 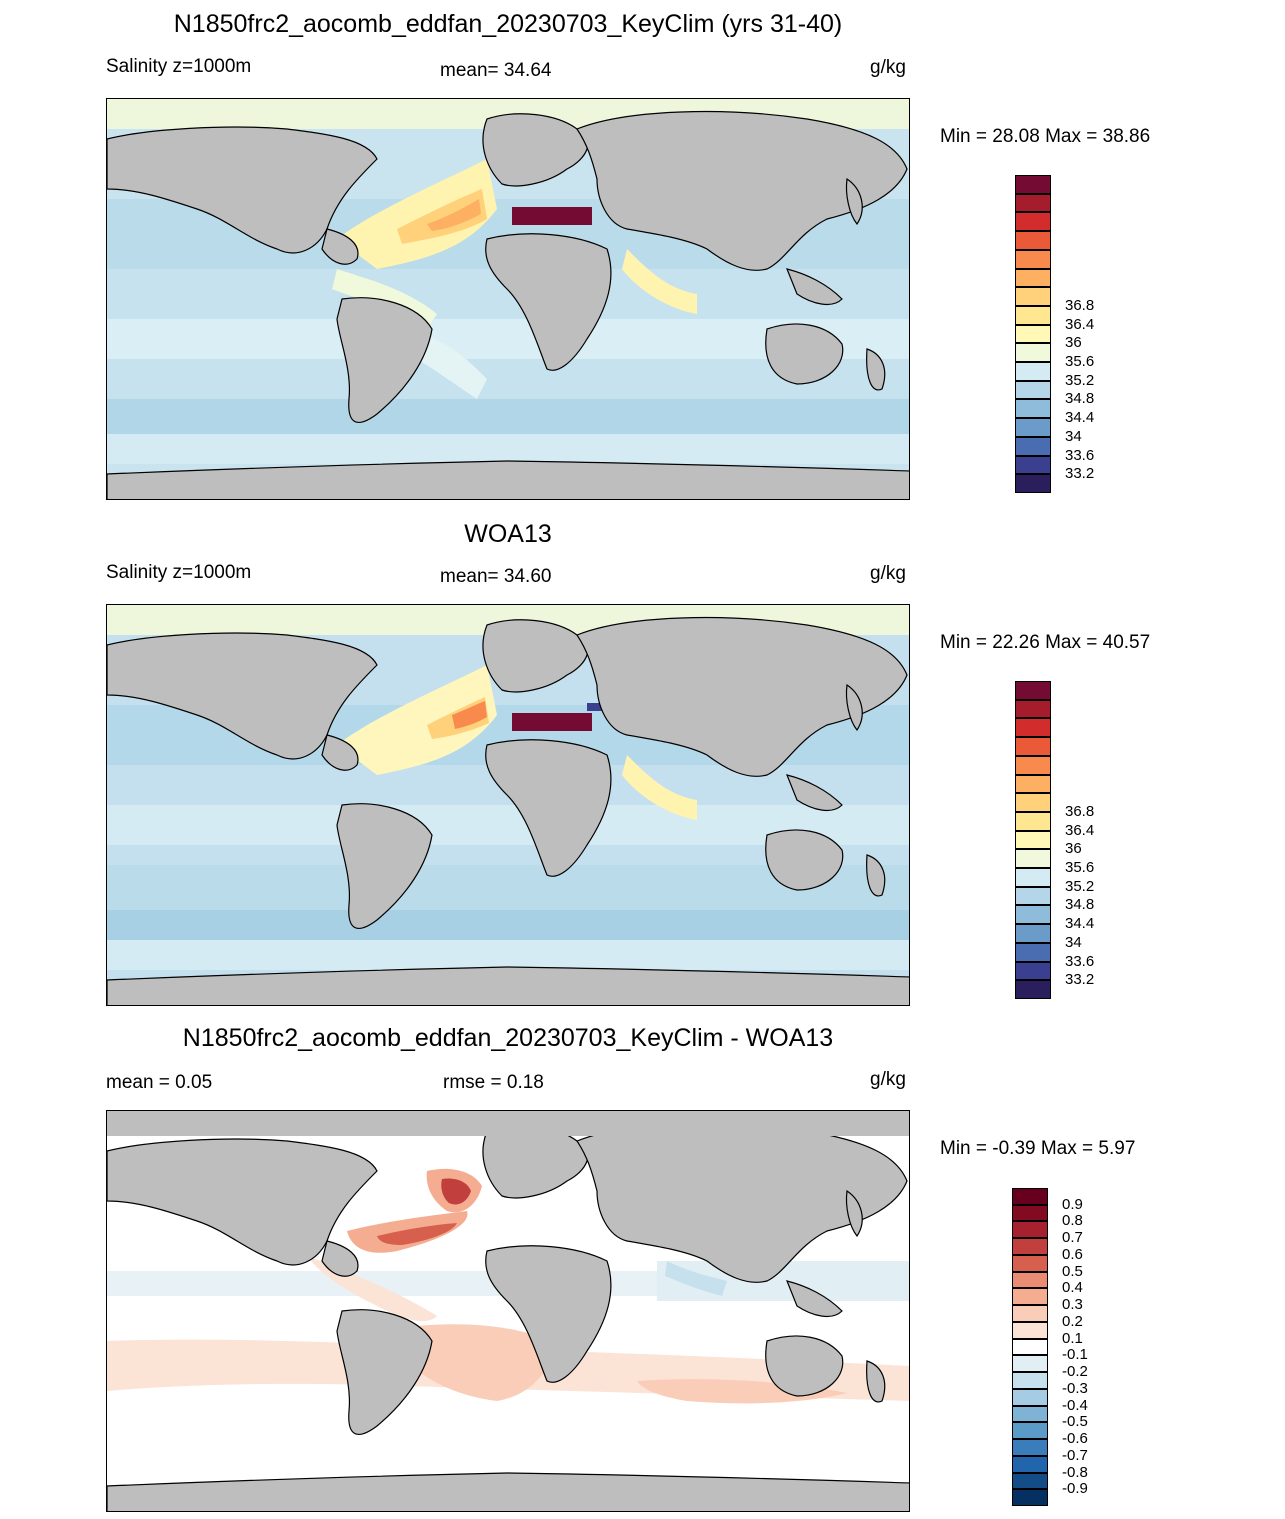 What do you see at coordinates (1054, 840) in the screenshot?
I see `panel-2-colorbar: 33.2 33.6 34 34.4 34.8 35.2 35.6 36 36.4 36.8` at bounding box center [1054, 840].